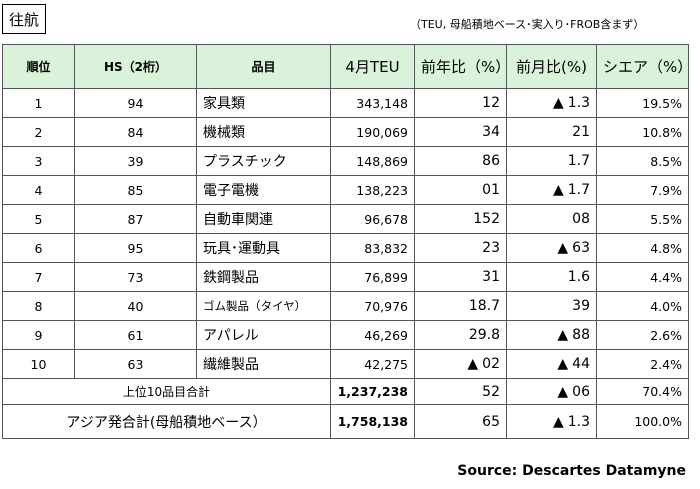 This screenshot has height=489, width=700. What do you see at coordinates (460, 391) in the screenshot?
I see `total-top10-yoy: 52` at bounding box center [460, 391].